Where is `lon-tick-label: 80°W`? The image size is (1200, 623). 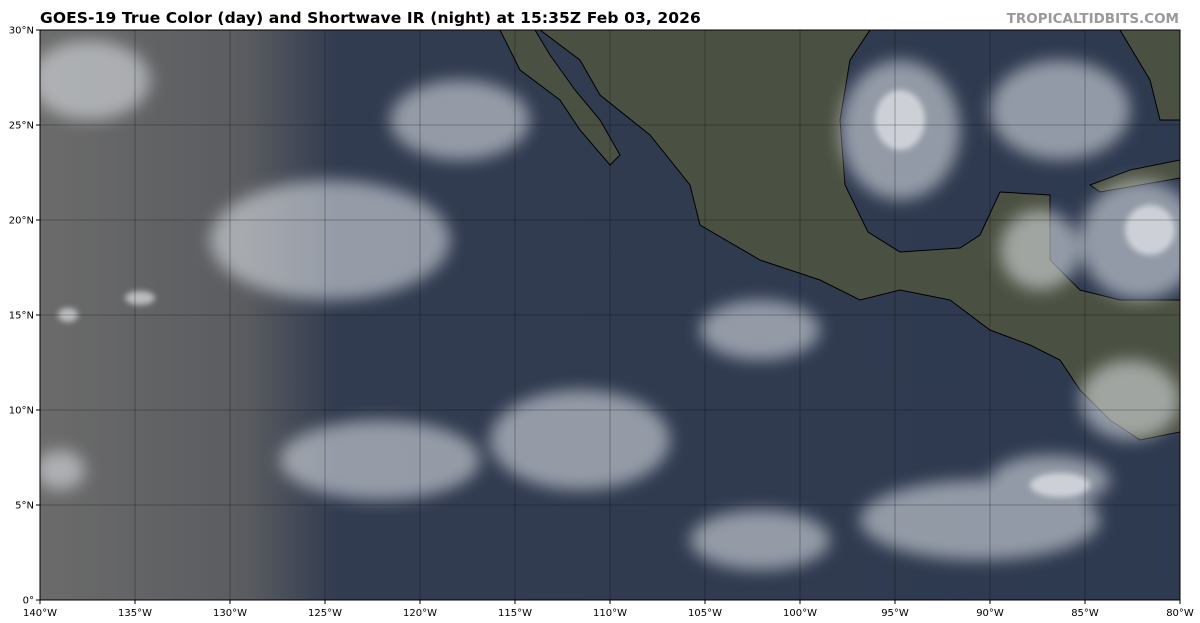 lon-tick-label: 80°W is located at coordinates (1180, 613).